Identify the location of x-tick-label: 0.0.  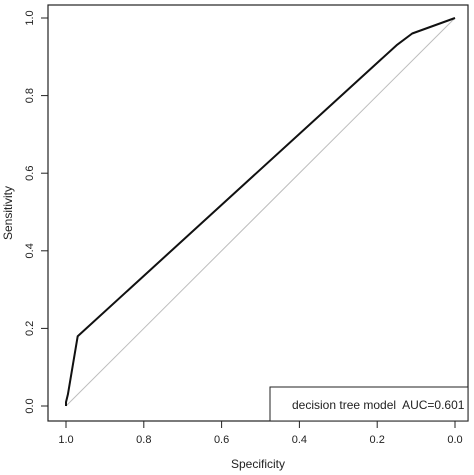
(454, 440).